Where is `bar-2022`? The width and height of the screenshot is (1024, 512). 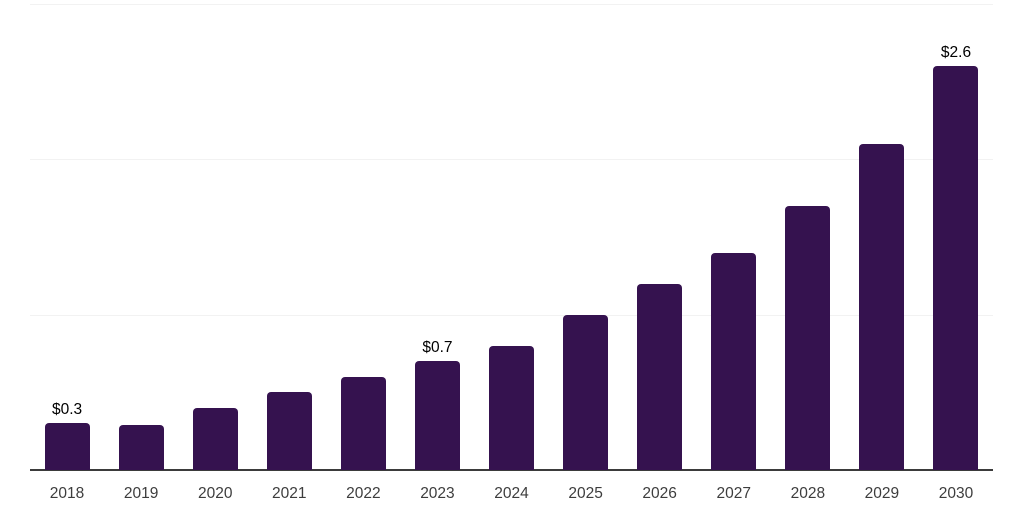
bar-2022 is located at coordinates (363, 423).